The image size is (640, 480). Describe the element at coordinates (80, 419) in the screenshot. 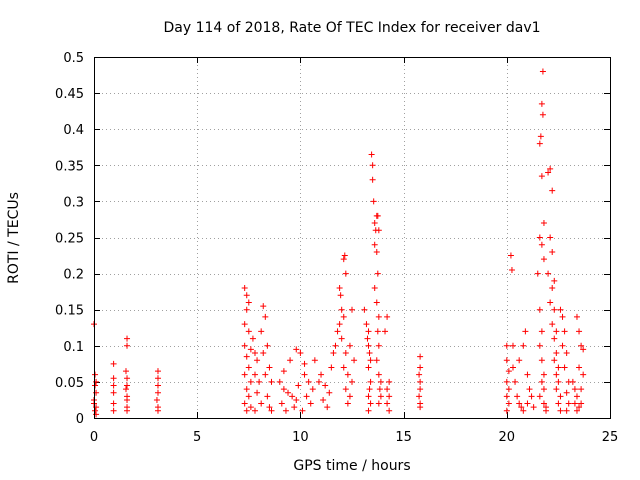

I see `y-tick-label: 0` at that location.